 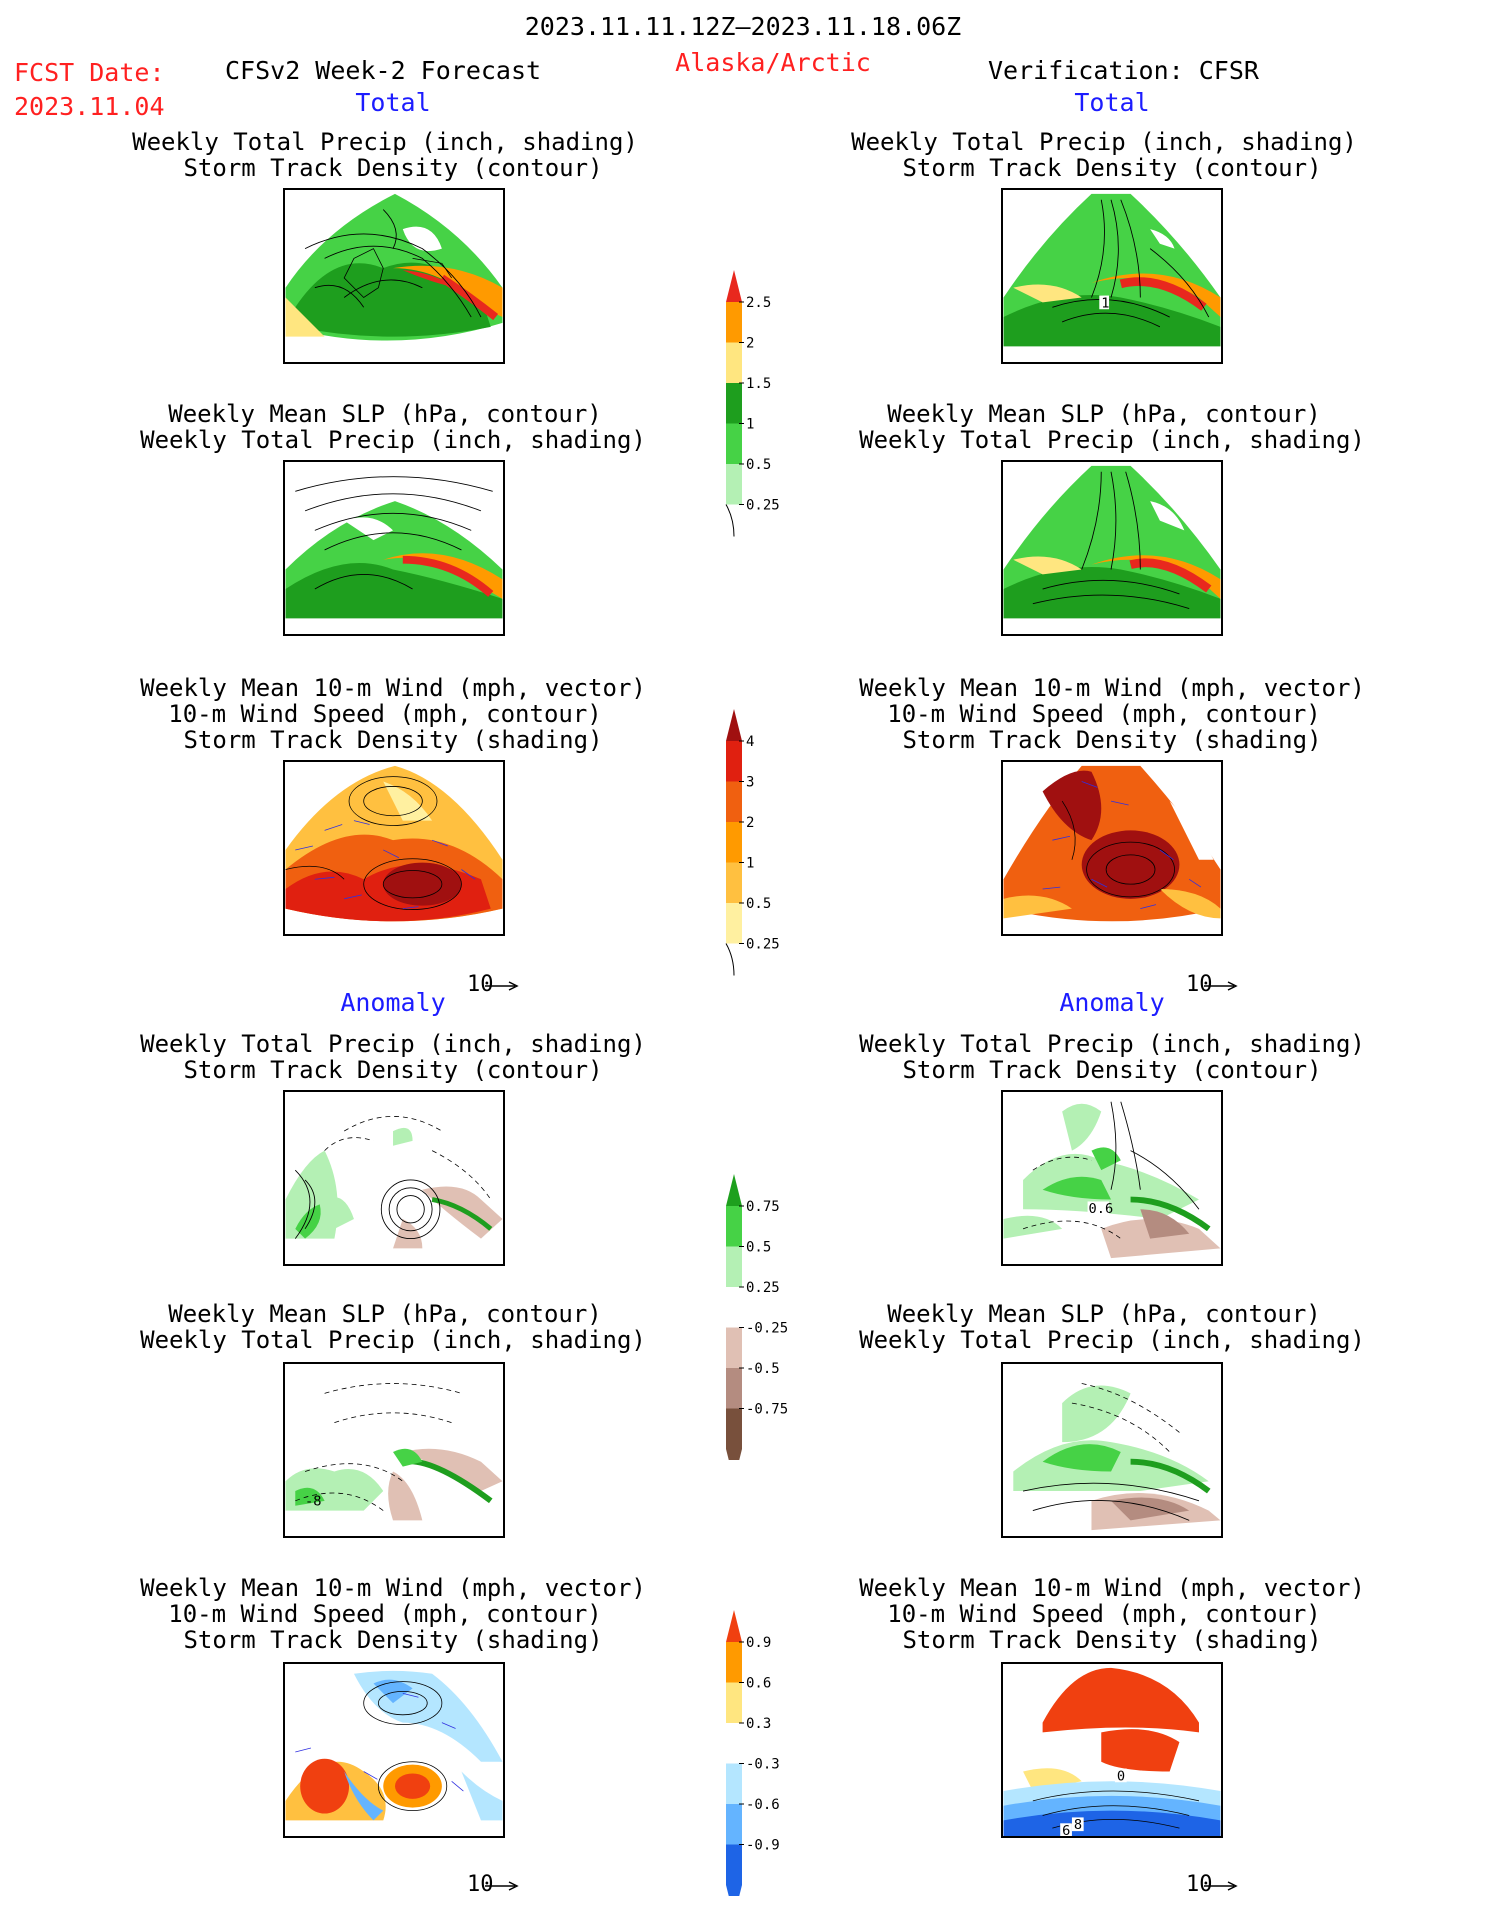 I want to click on colorbar-tick-label: -0.9, so click(x=763, y=1846).